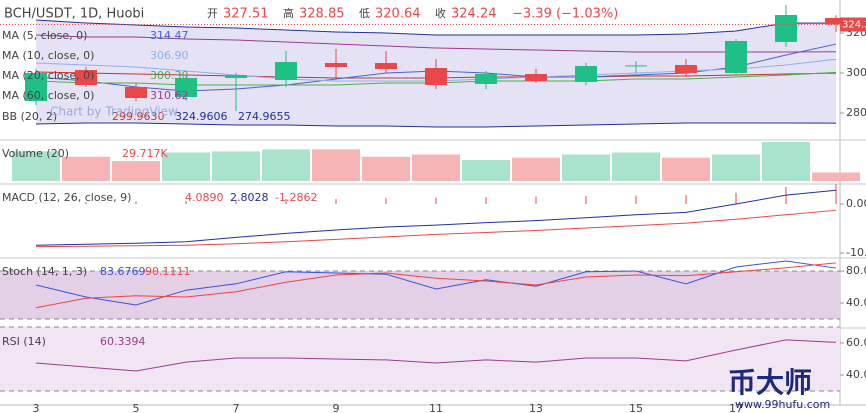  I want to click on legend-value: 274.9655, so click(264, 116).